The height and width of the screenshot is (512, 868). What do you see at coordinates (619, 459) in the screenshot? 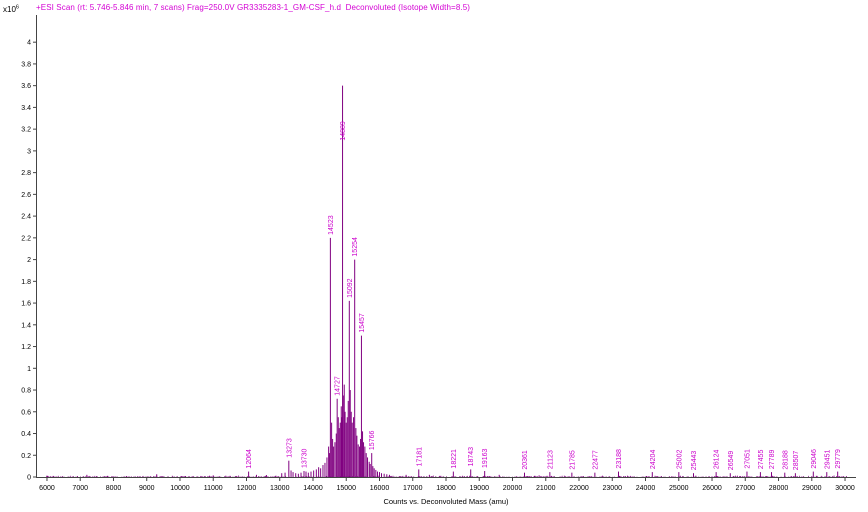
I see `peak-label: 23188` at bounding box center [619, 459].